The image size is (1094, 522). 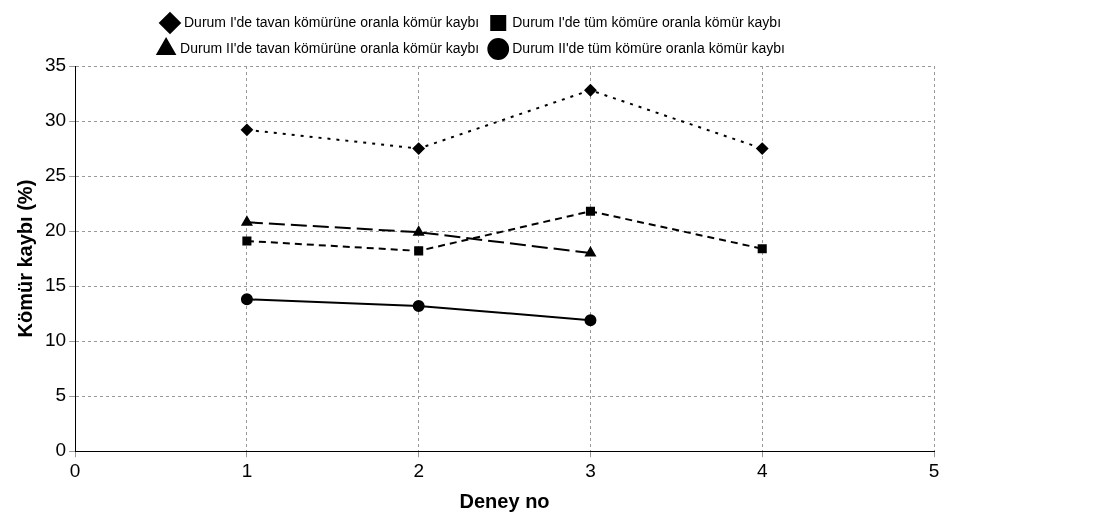 What do you see at coordinates (331, 21) in the screenshot?
I see `legend-label: Durum I'de tavan kömürüne oranla kömür kaybı` at bounding box center [331, 21].